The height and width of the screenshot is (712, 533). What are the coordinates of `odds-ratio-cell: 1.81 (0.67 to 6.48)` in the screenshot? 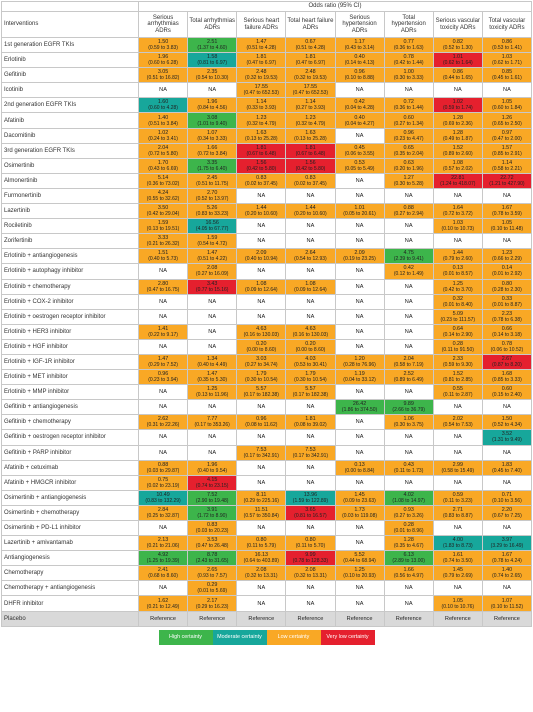 It's located at (310, 150).